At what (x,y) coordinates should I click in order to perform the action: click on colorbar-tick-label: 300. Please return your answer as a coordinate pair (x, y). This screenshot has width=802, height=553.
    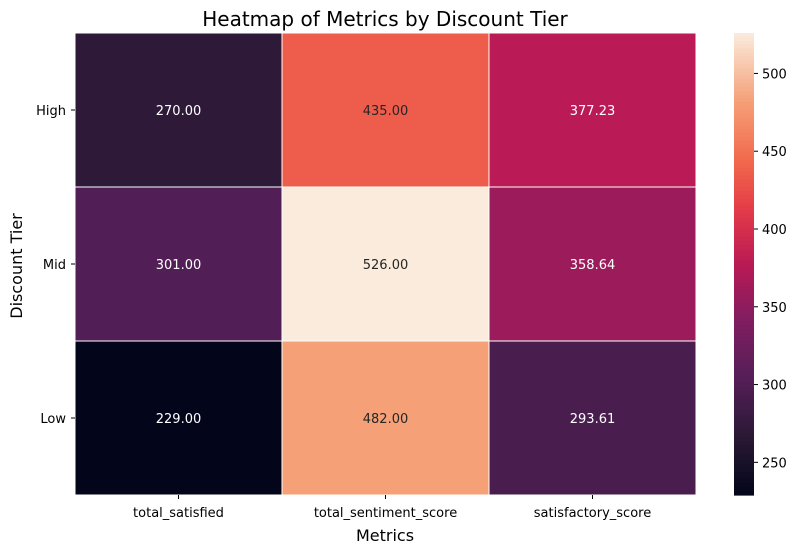
    Looking at the image, I should click on (774, 386).